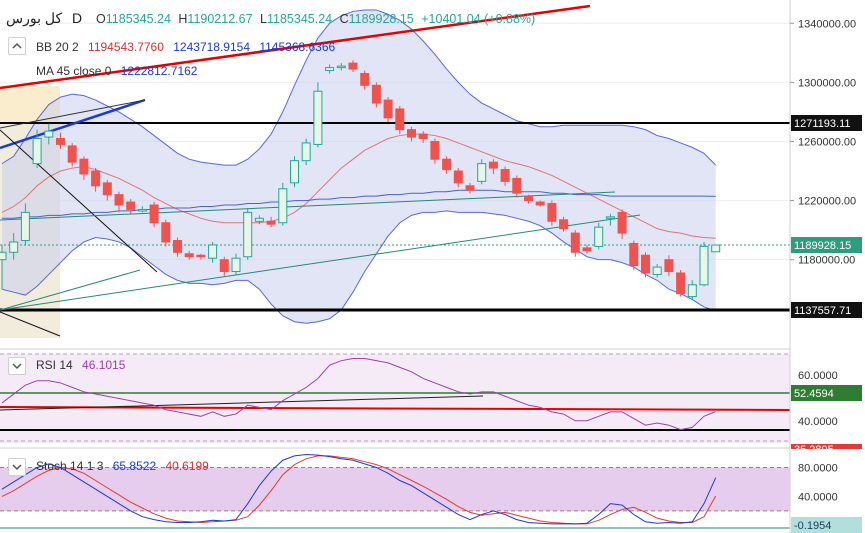 The image size is (865, 533). I want to click on stoch-tag-bottom-bg, so click(826, 525).